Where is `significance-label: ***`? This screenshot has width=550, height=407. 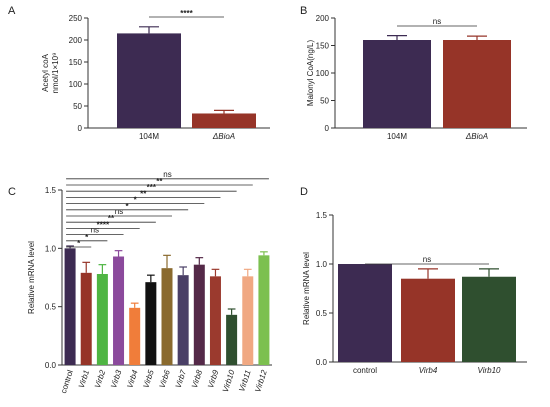 significance-label: *** is located at coordinates (152, 187).